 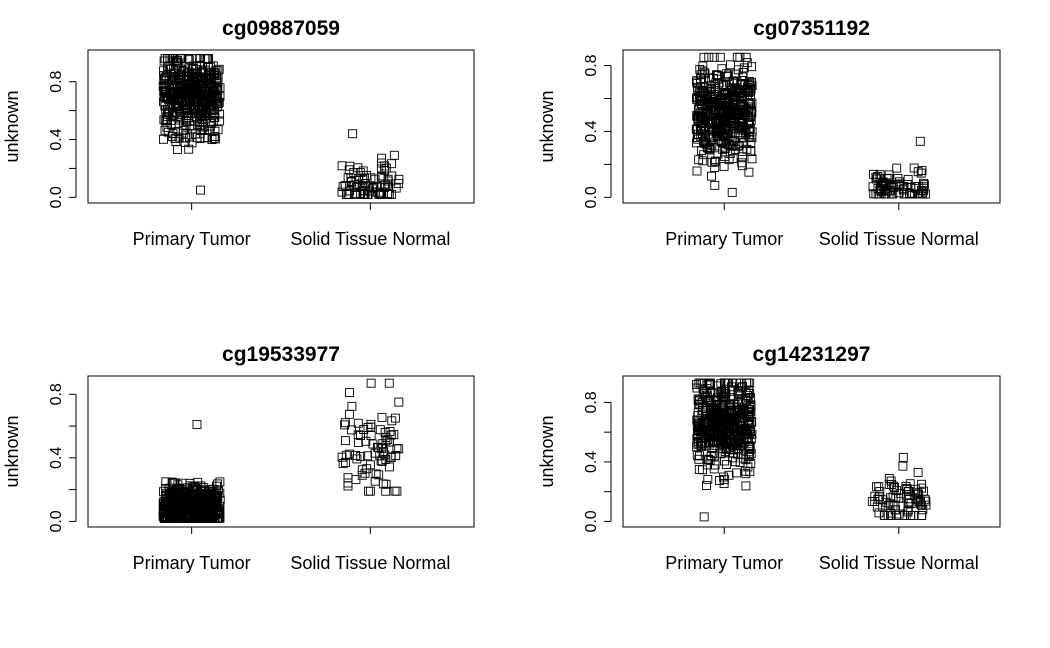 What do you see at coordinates (56, 197) in the screenshot?
I see `y-tick-label: 0.0` at bounding box center [56, 197].